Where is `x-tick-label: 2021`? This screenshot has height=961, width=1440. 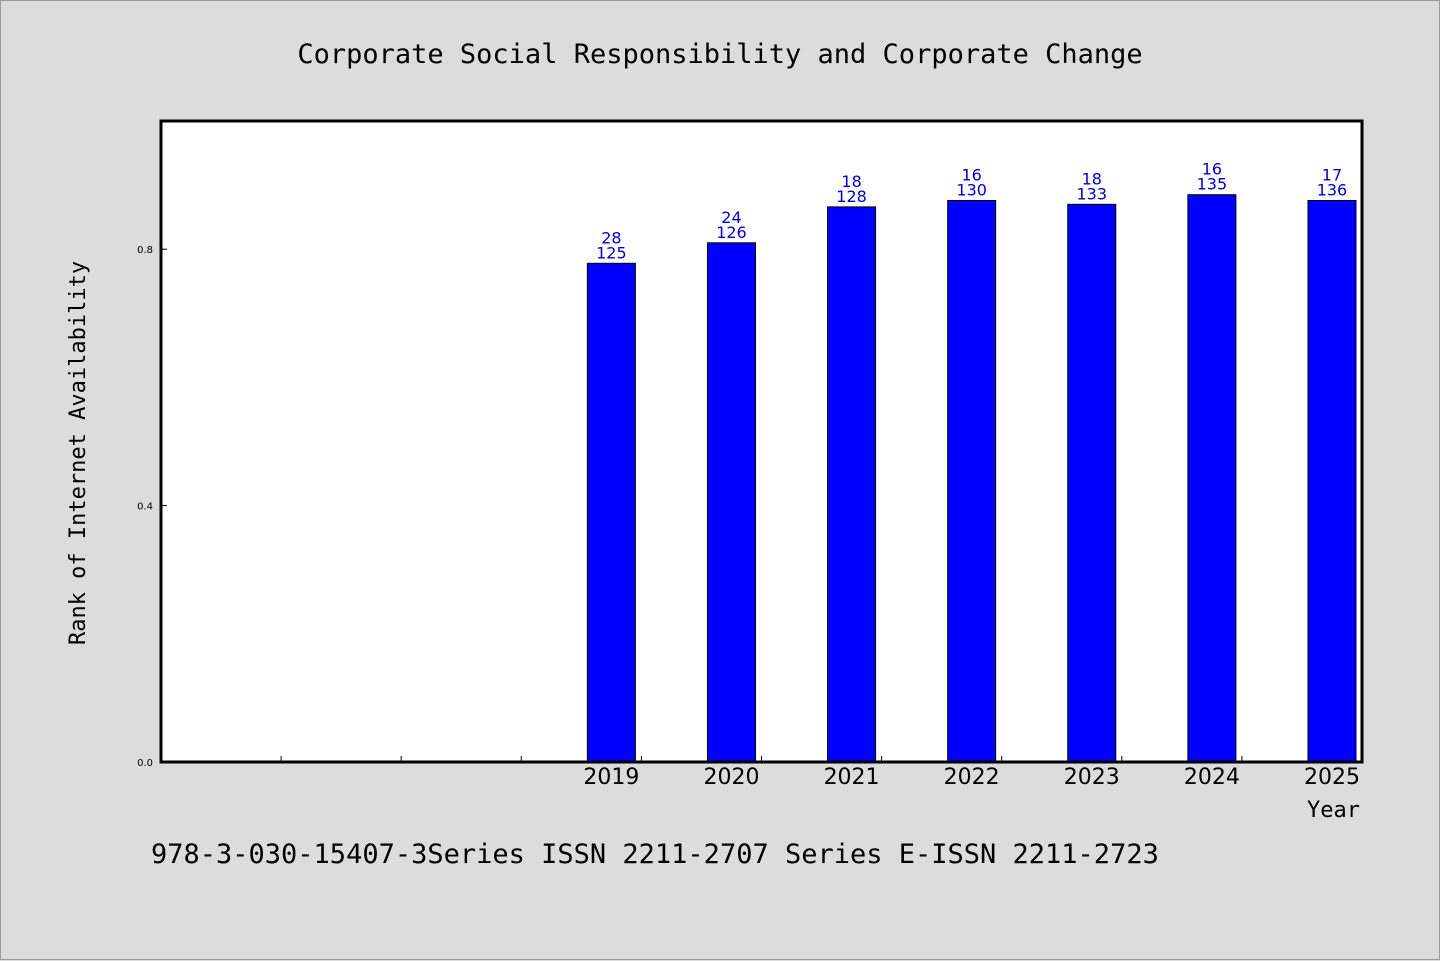
x-tick-label: 2021 is located at coordinates (852, 777).